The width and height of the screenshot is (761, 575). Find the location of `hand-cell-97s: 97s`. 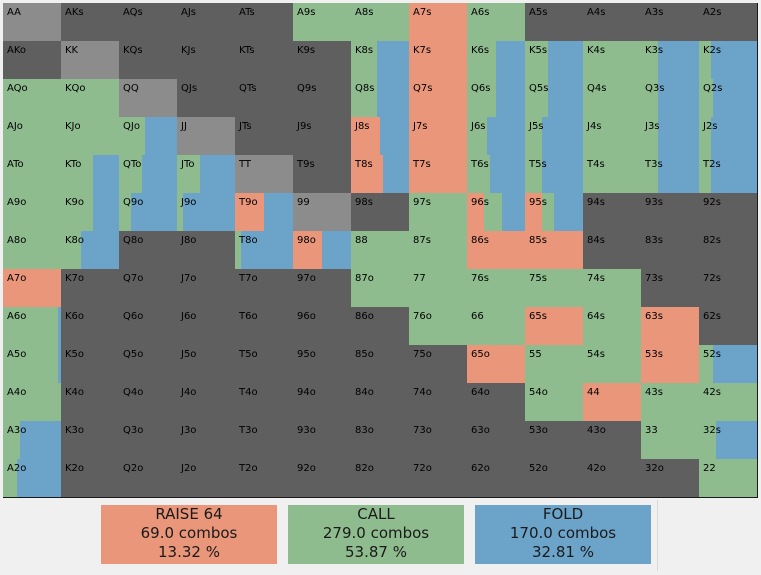

hand-cell-97s: 97s is located at coordinates (438, 212).